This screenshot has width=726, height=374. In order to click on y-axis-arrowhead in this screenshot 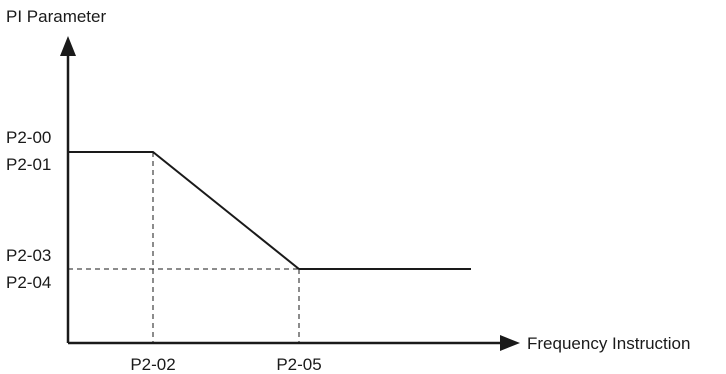, I will do `click(68, 46)`.